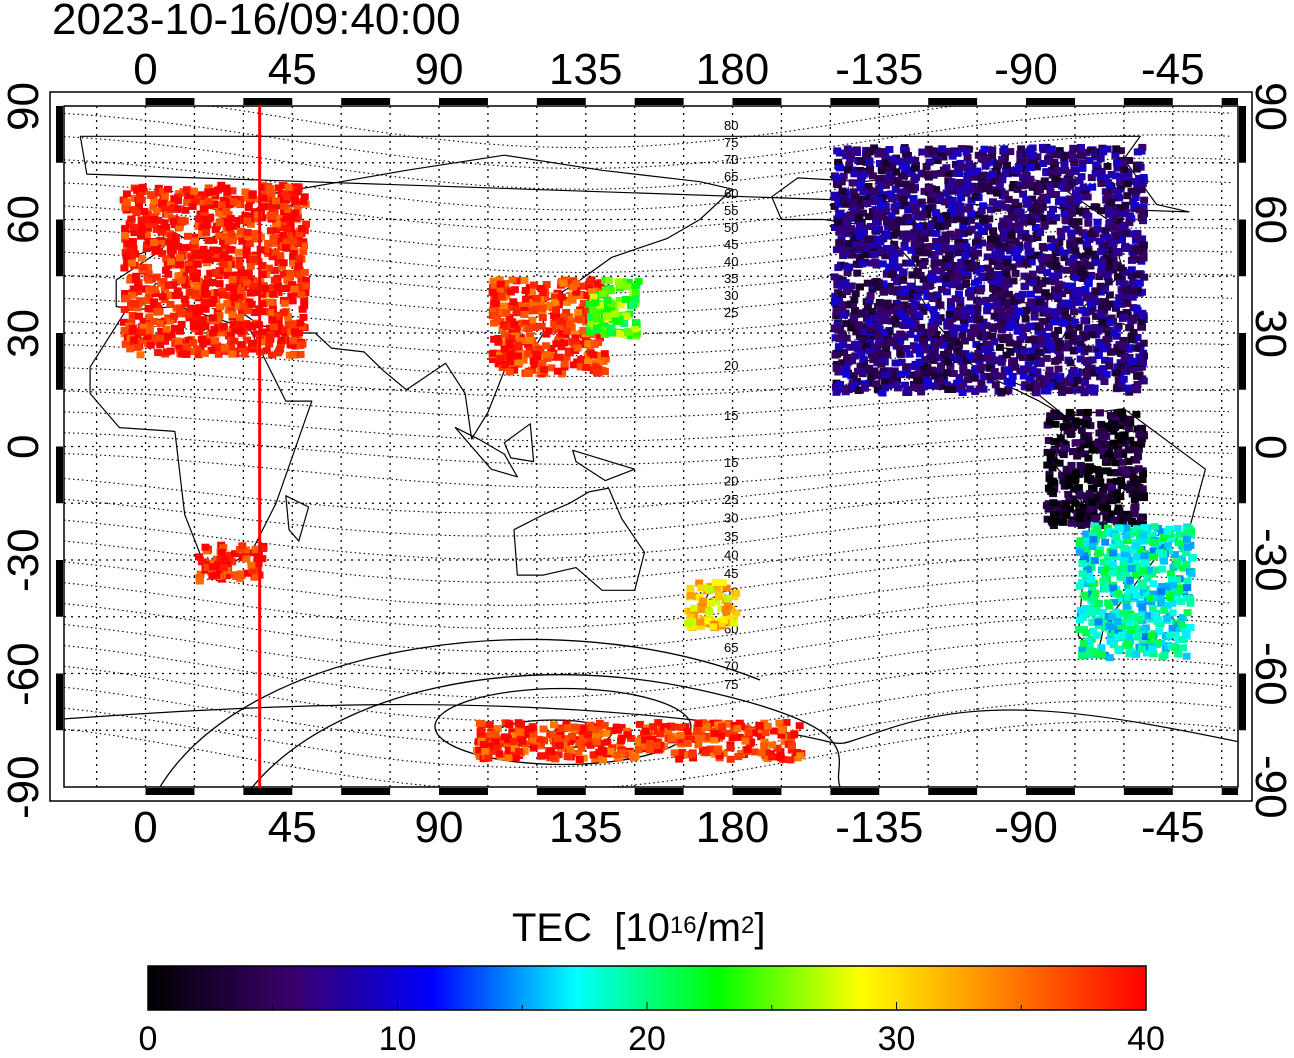  Describe the element at coordinates (1270, 333) in the screenshot. I see `y-tick-right: 30` at that location.